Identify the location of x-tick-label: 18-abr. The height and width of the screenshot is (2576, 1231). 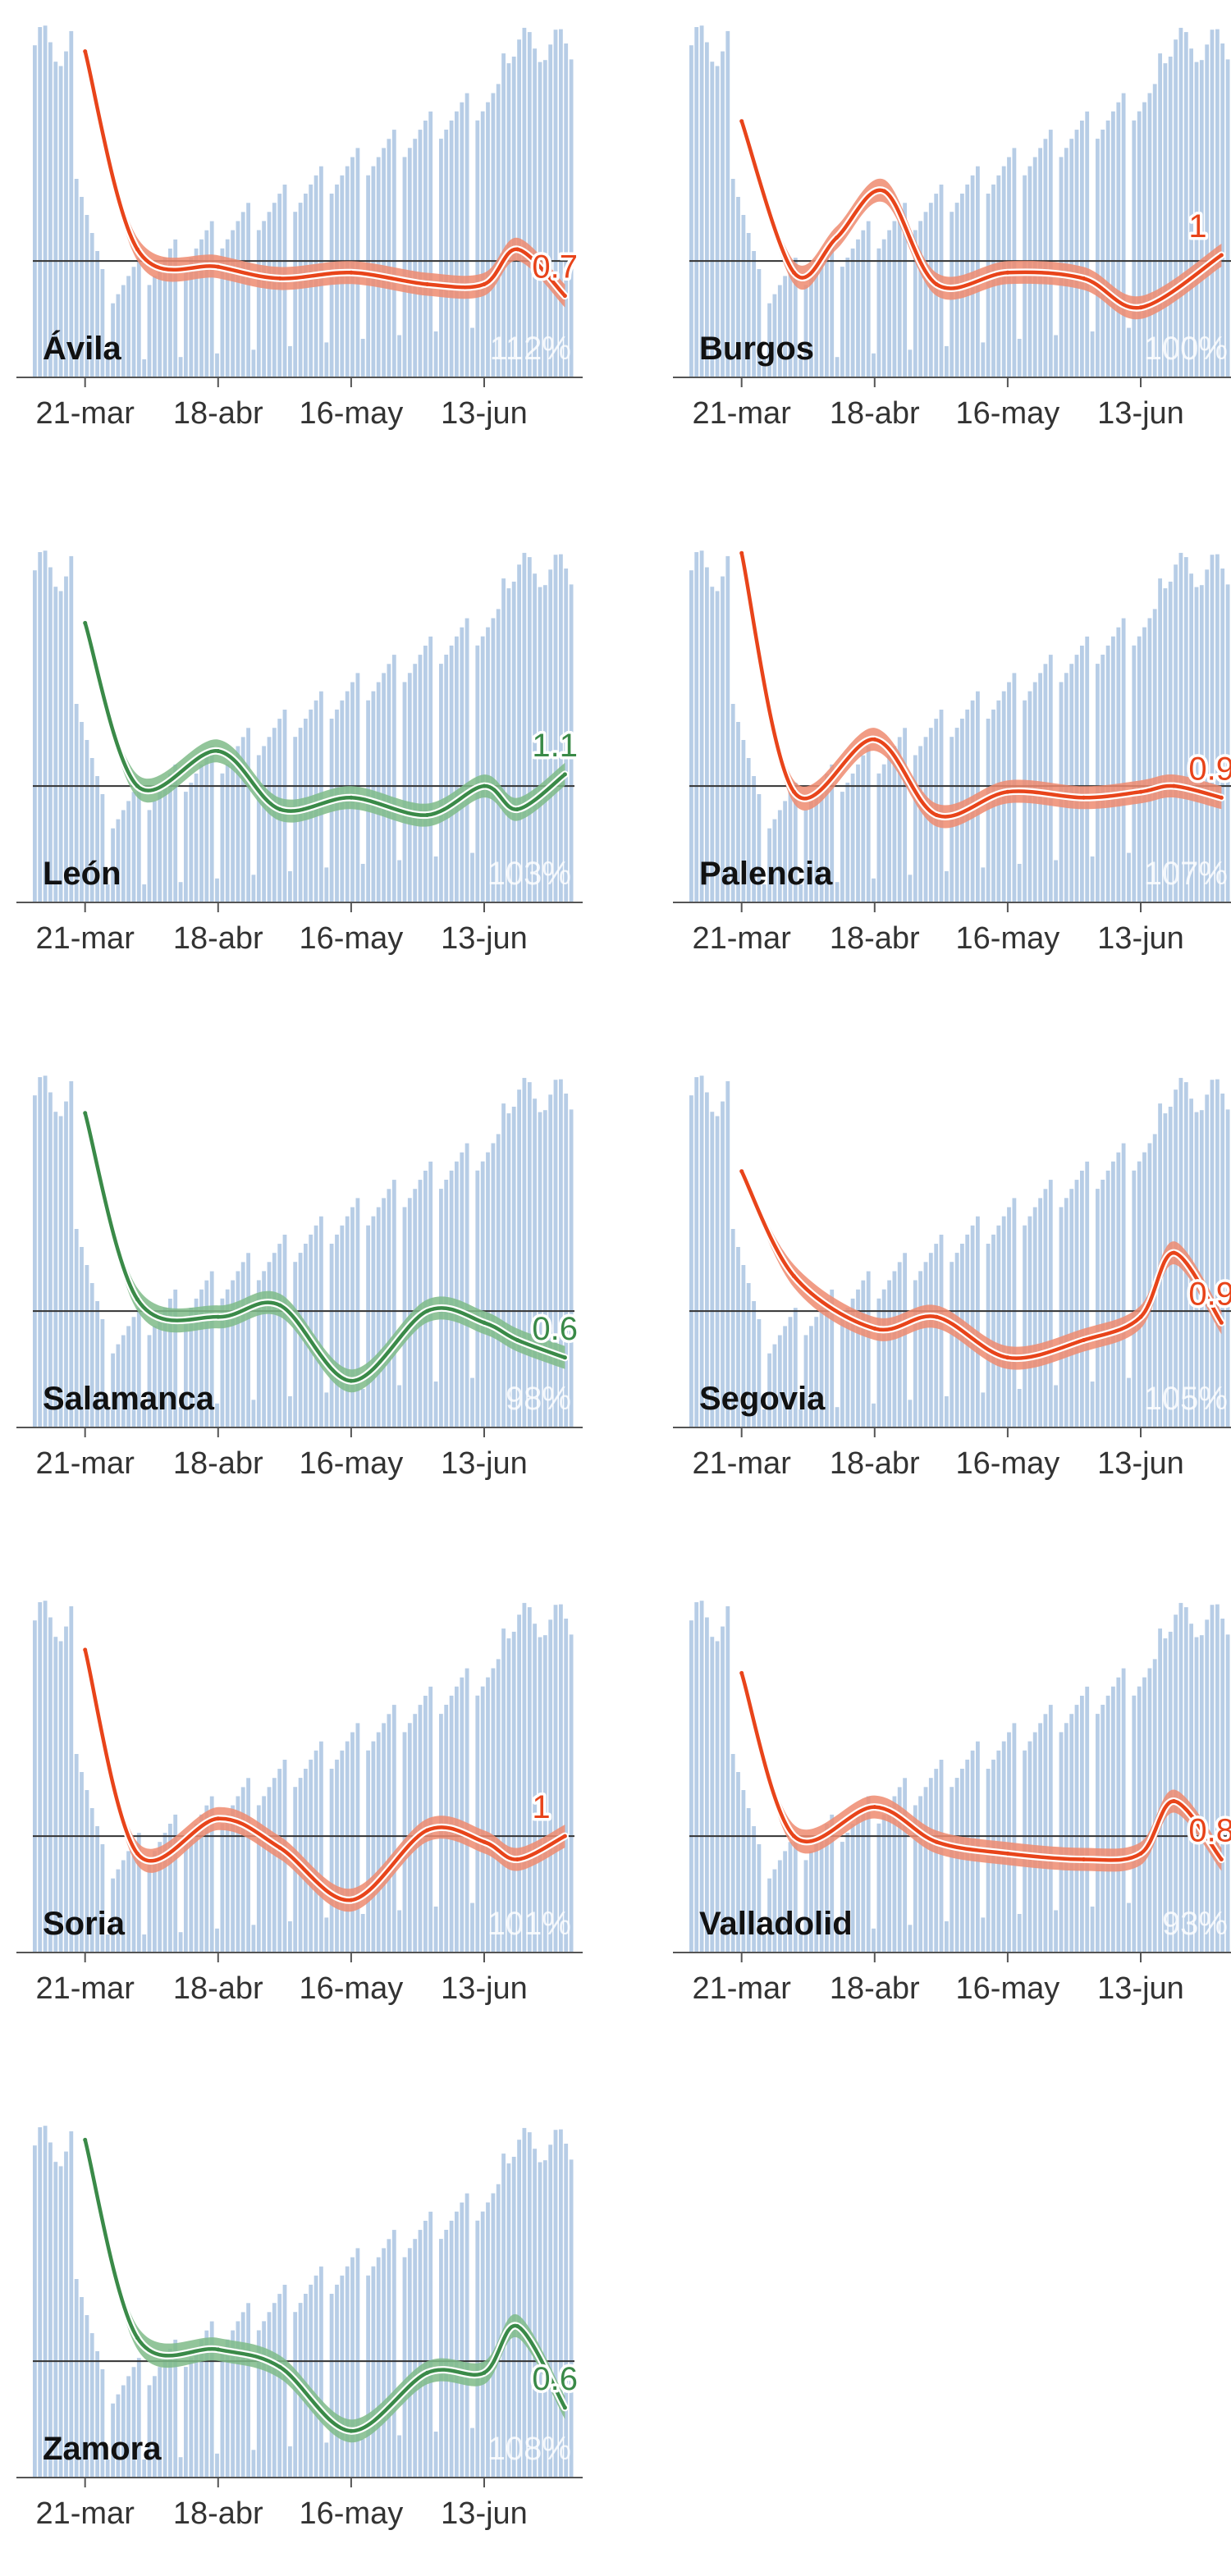
(218, 1464).